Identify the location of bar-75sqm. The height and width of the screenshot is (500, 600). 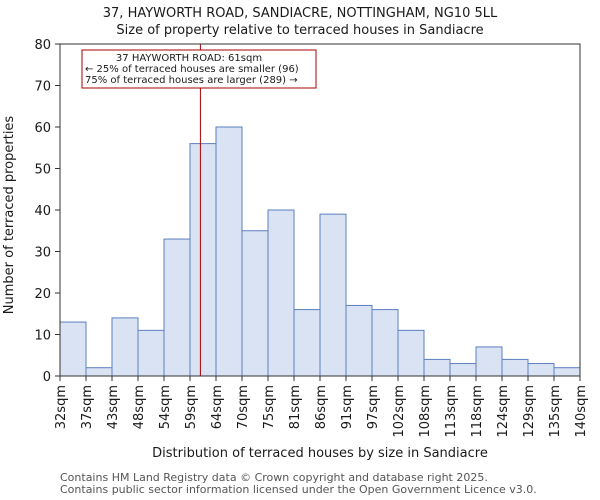
(281, 293).